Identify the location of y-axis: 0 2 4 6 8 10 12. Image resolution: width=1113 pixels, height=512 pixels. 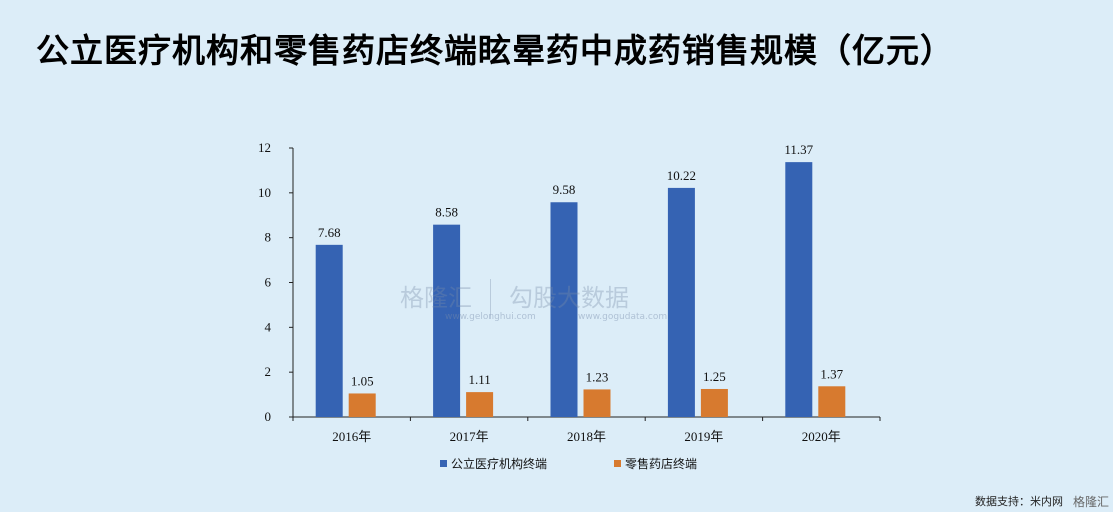
(276, 282).